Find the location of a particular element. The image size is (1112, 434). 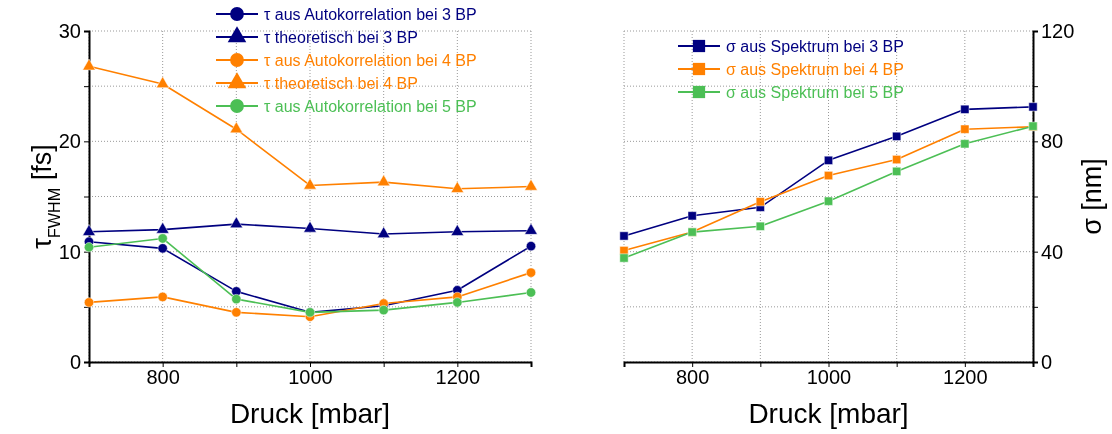

y-tick-label: 0 is located at coordinates (75, 361).